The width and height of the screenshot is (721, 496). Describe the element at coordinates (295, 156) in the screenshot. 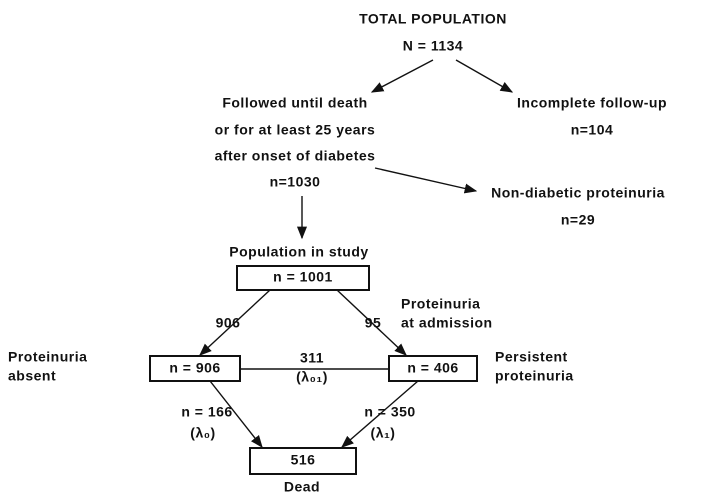

I see `label: after onset of diabetes` at that location.